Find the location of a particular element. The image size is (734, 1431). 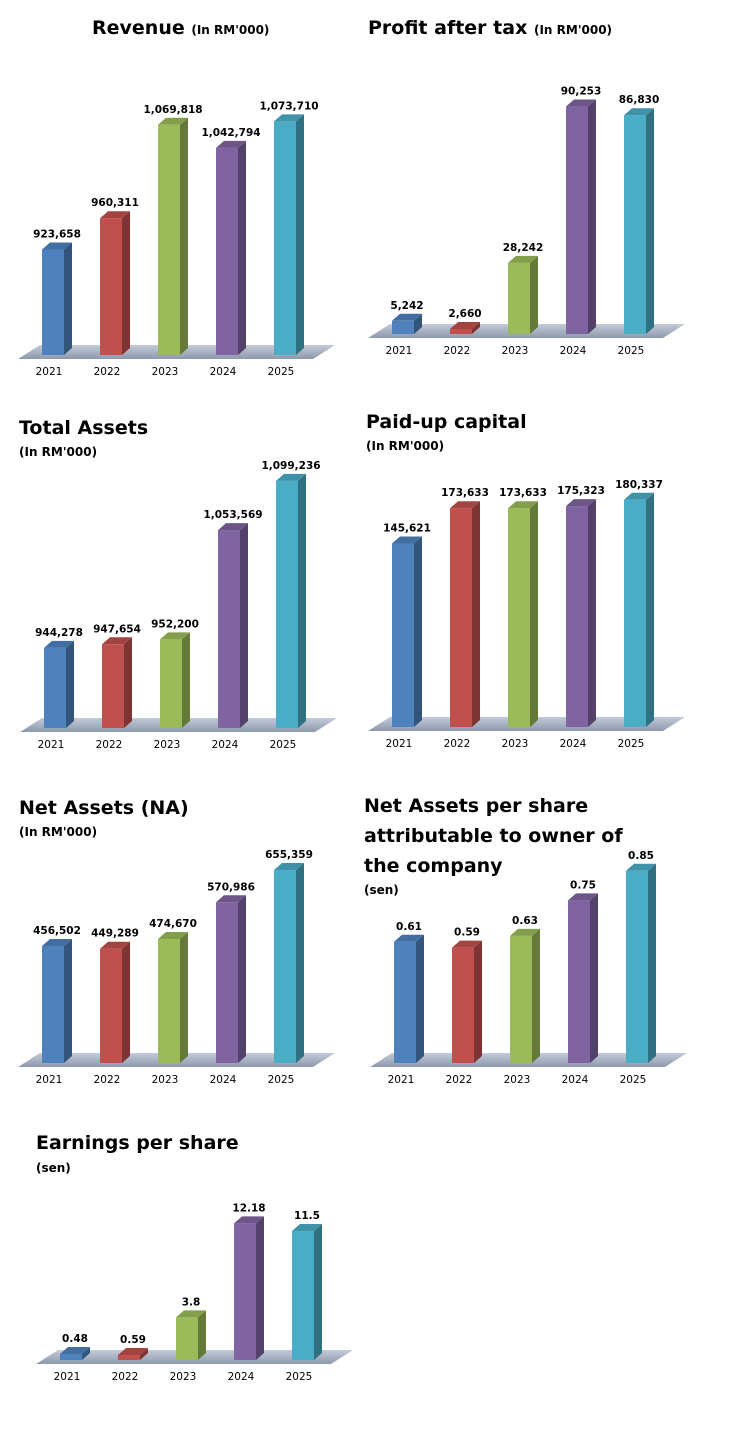

total-assets-bar-2024 is located at coordinates (233, 625).